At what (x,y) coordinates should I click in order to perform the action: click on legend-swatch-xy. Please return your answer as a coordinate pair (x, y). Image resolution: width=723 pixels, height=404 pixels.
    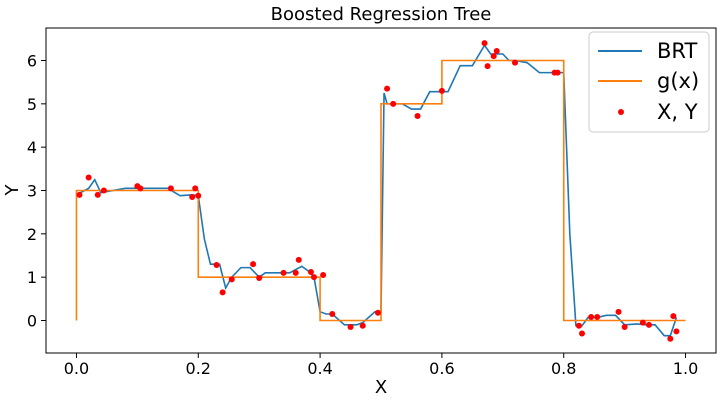
    Looking at the image, I should click on (621, 112).